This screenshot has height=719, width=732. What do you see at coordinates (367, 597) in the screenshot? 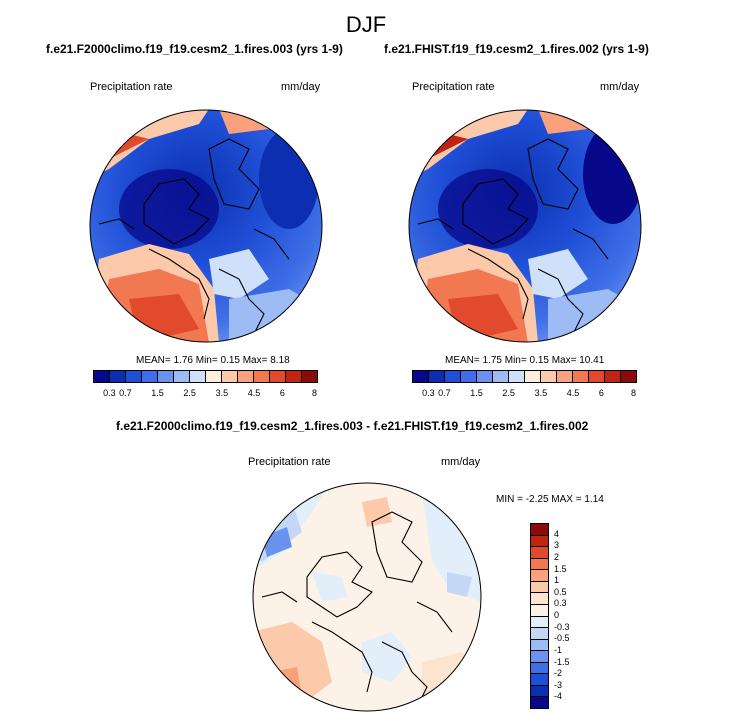
I see `panel-diff-polar-map` at bounding box center [367, 597].